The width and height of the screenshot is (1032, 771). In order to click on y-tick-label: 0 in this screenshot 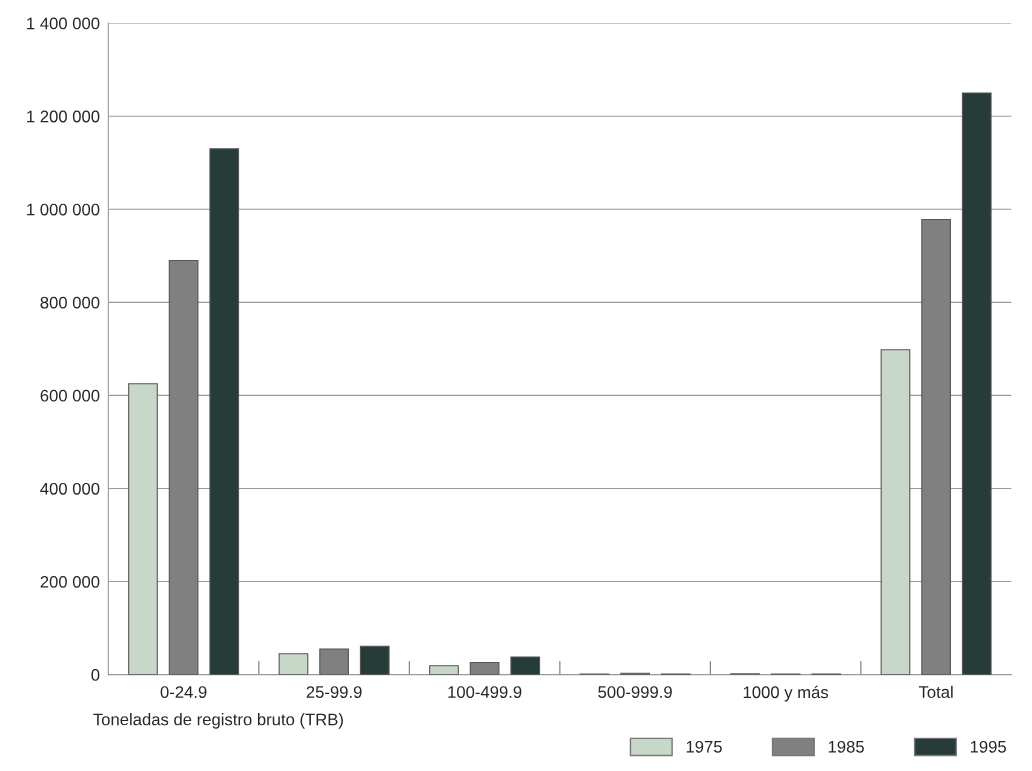, I will do `click(95, 675)`.